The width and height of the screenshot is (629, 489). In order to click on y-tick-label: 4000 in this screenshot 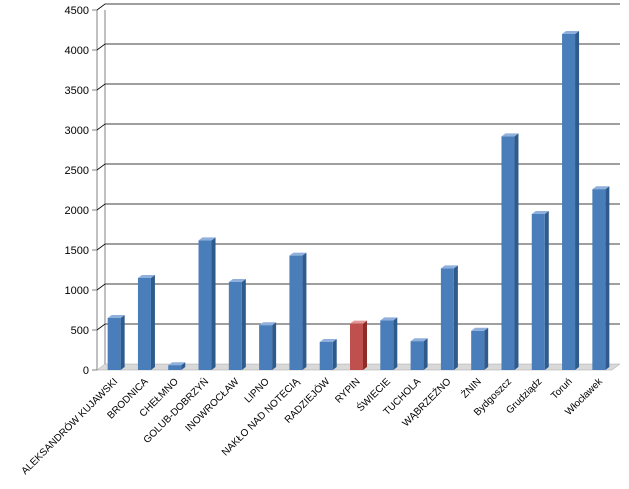, I will do `click(77, 51)`.